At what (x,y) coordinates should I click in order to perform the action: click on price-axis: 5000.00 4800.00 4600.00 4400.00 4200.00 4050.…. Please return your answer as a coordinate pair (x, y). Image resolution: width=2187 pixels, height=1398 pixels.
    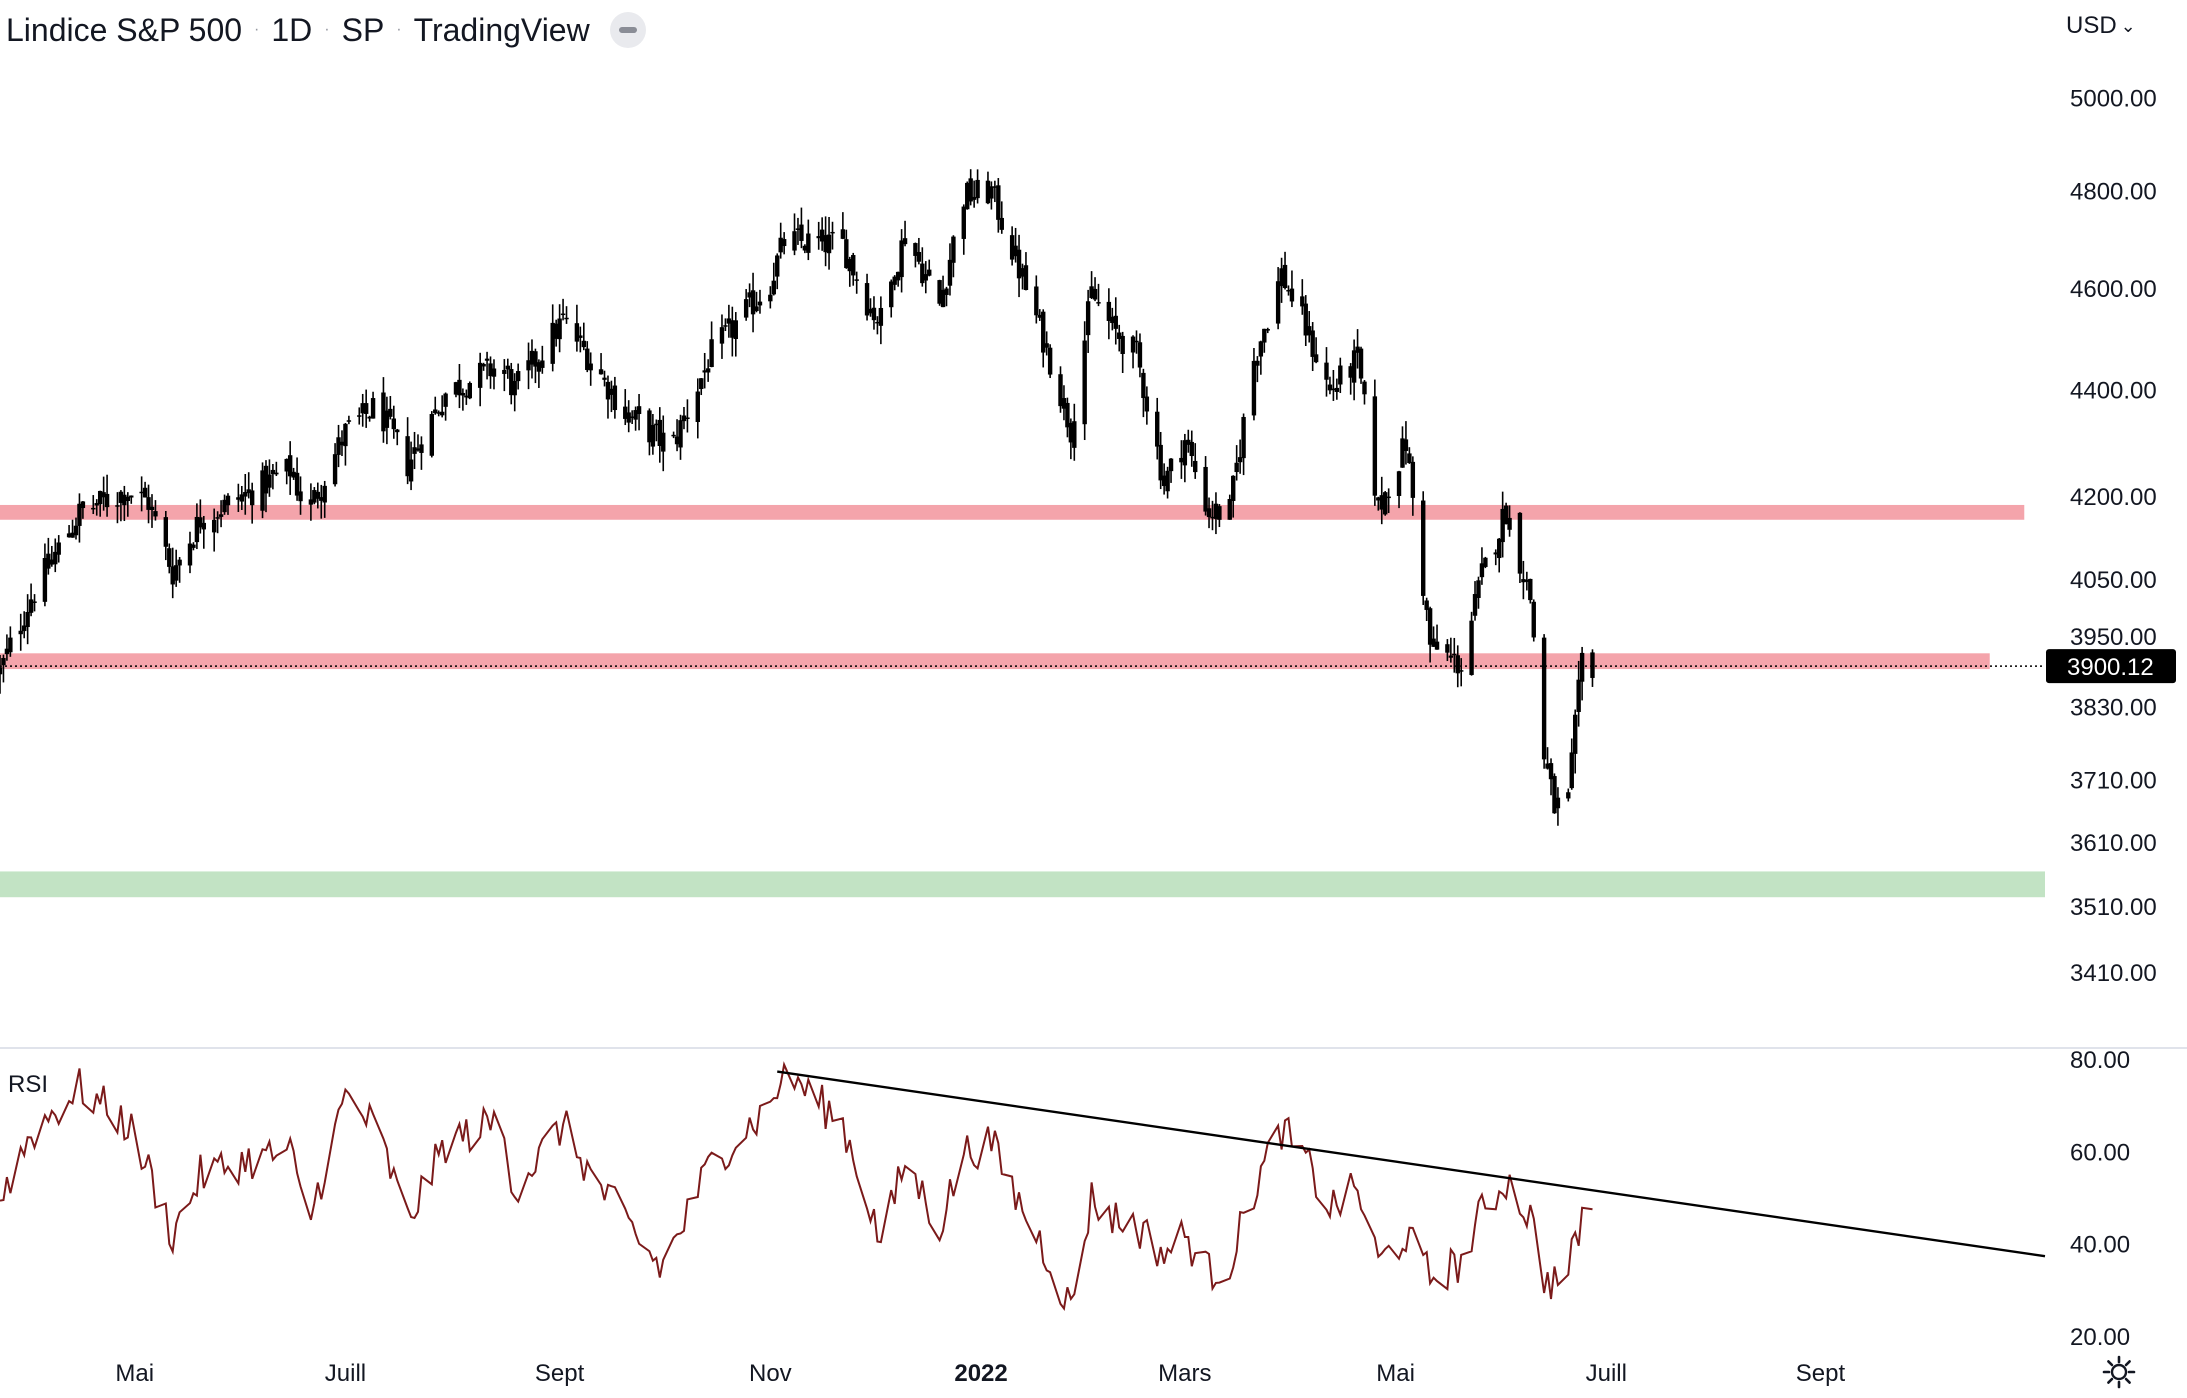
    Looking at the image, I should click on (2113, 536).